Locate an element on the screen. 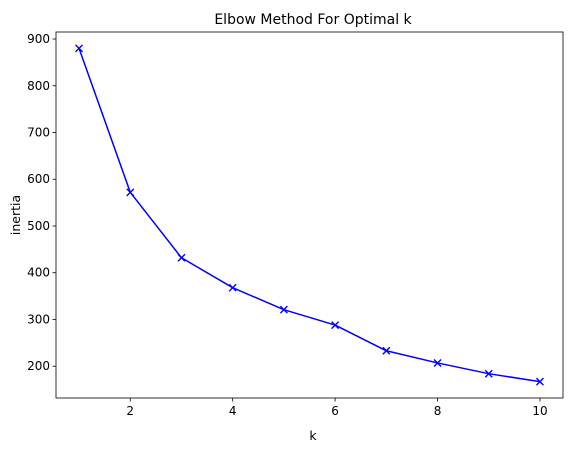 The width and height of the screenshot is (571, 458). y-tick-label: 400 is located at coordinates (38, 273).